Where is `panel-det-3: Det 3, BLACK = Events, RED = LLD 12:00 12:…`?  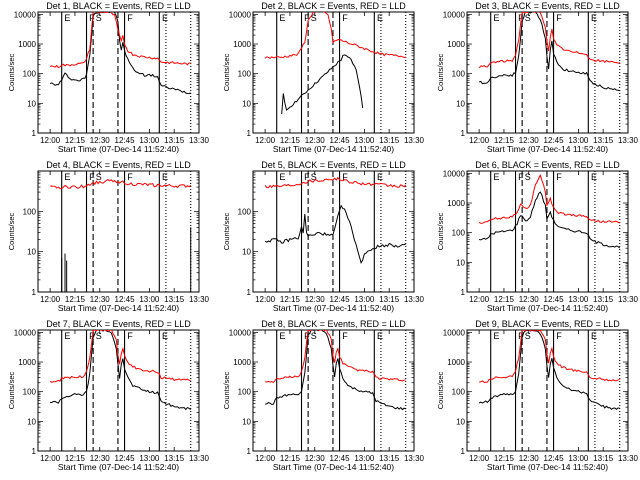
panel-det-3: Det 3, BLACK = Events, RED = LLD 12:00 12:… is located at coordinates (537, 77).